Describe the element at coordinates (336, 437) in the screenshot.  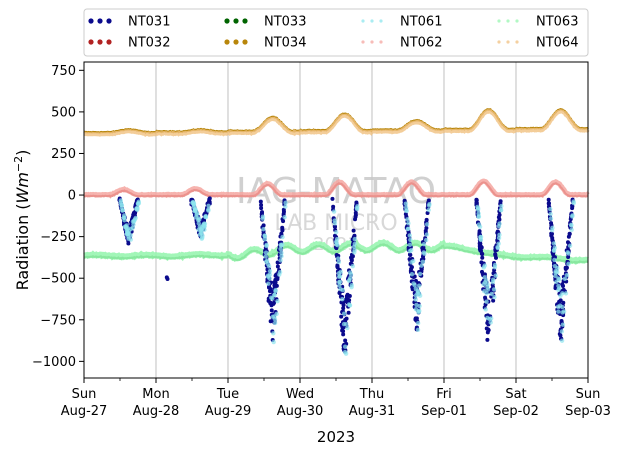
I see `x-axis-label: 2023` at that location.